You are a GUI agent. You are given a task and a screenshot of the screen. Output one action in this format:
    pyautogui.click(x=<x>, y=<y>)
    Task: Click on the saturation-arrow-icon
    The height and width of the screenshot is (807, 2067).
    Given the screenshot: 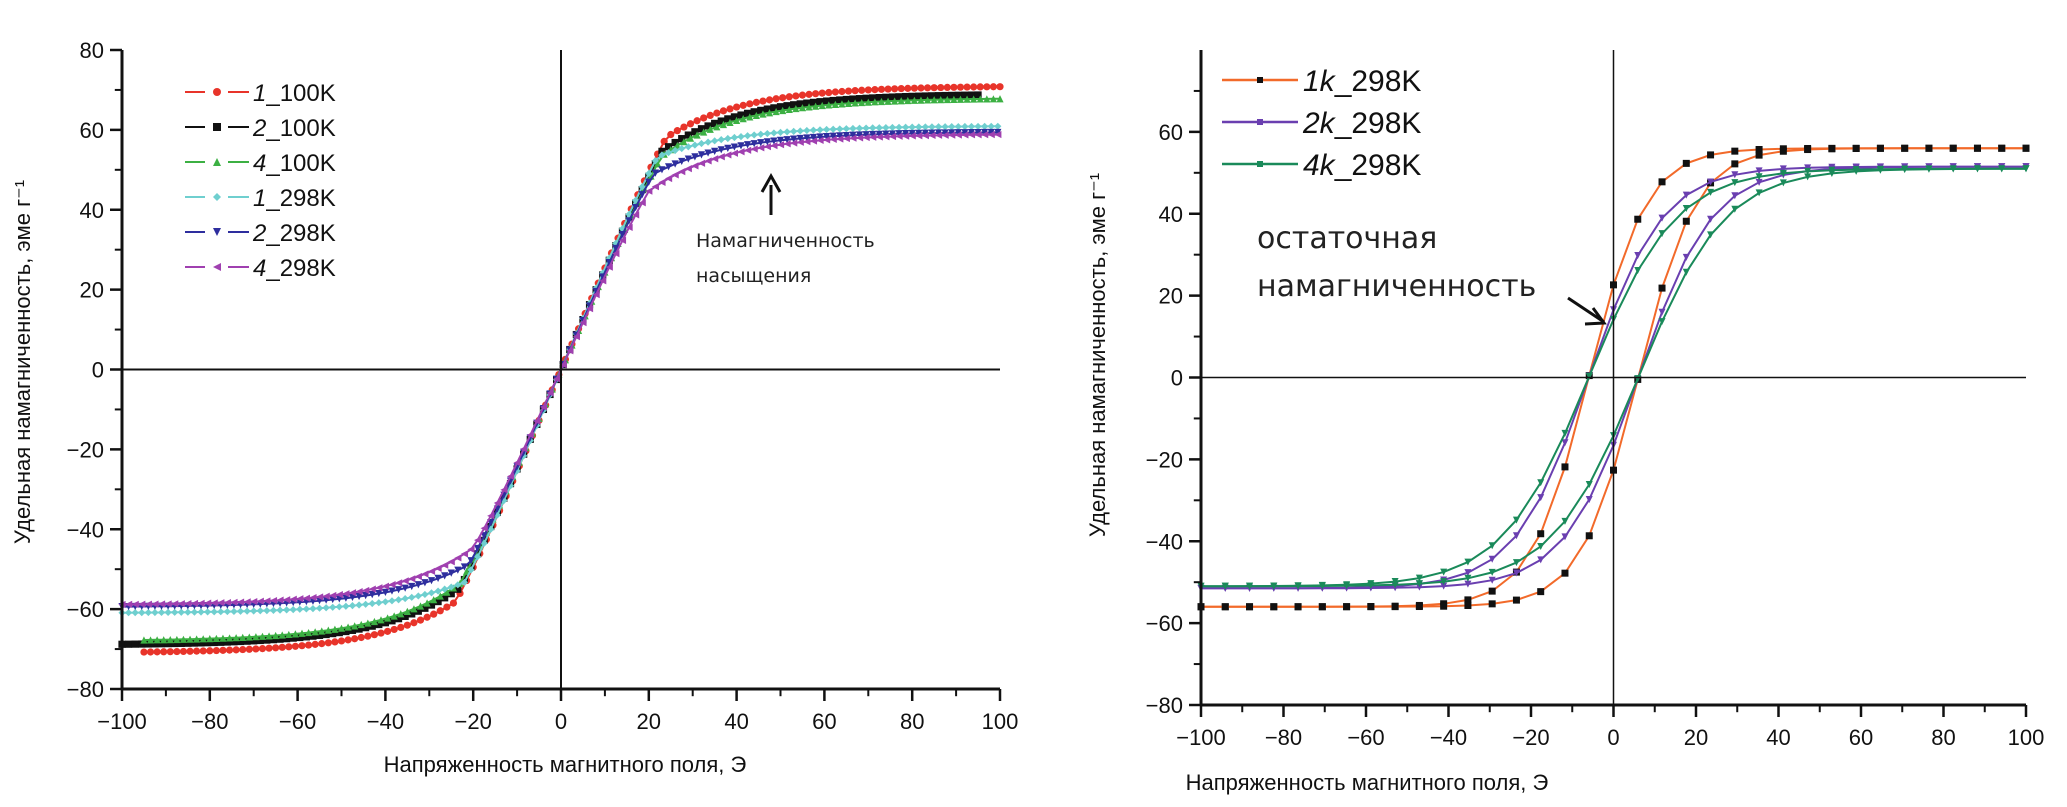 What is the action you would take?
    pyautogui.click(x=771, y=182)
    